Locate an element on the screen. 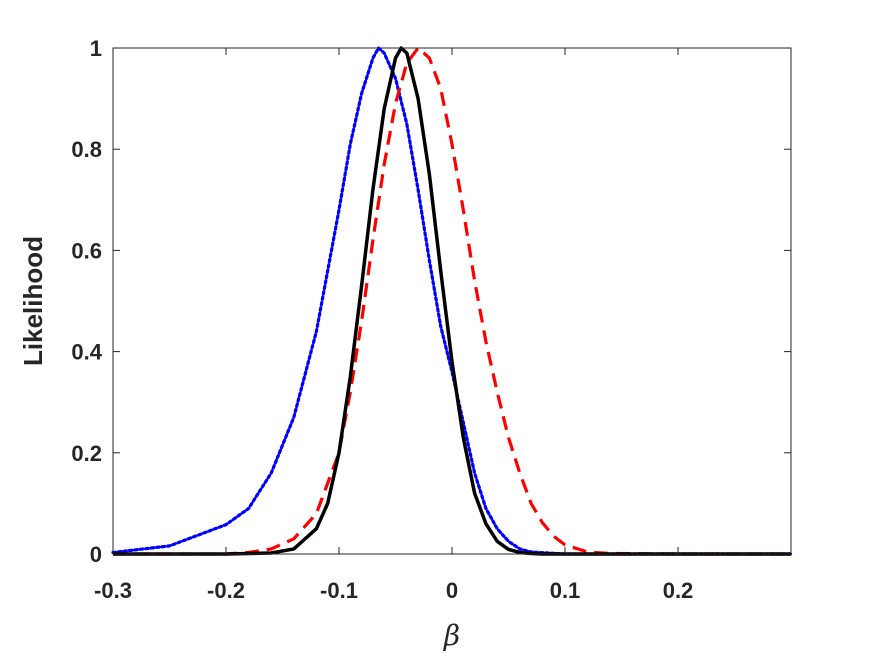 The width and height of the screenshot is (875, 656). y-tick-label: 0.4 is located at coordinates (86, 352).